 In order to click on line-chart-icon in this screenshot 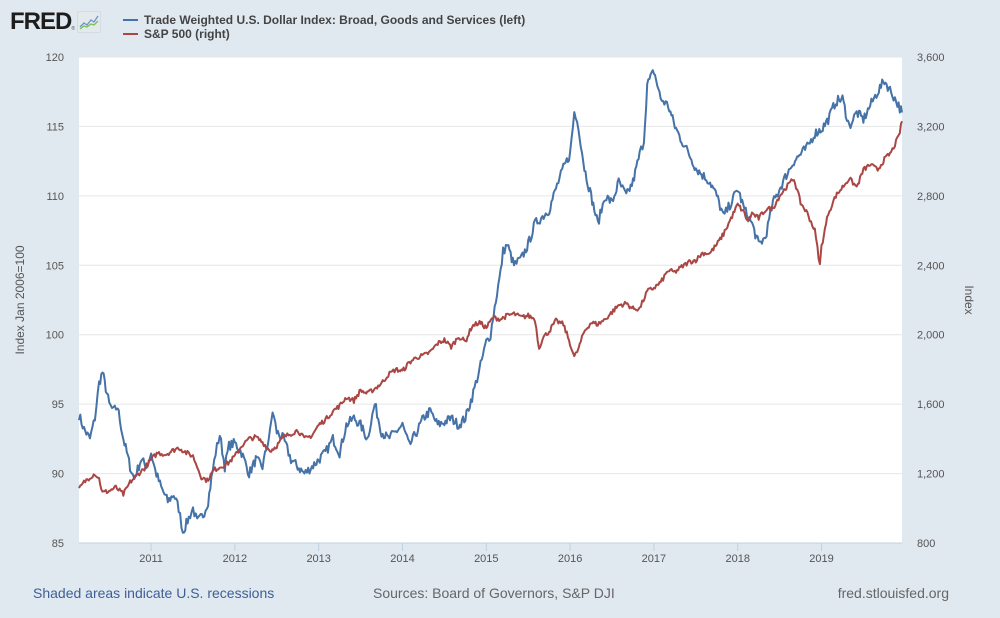, I will do `click(89, 22)`.